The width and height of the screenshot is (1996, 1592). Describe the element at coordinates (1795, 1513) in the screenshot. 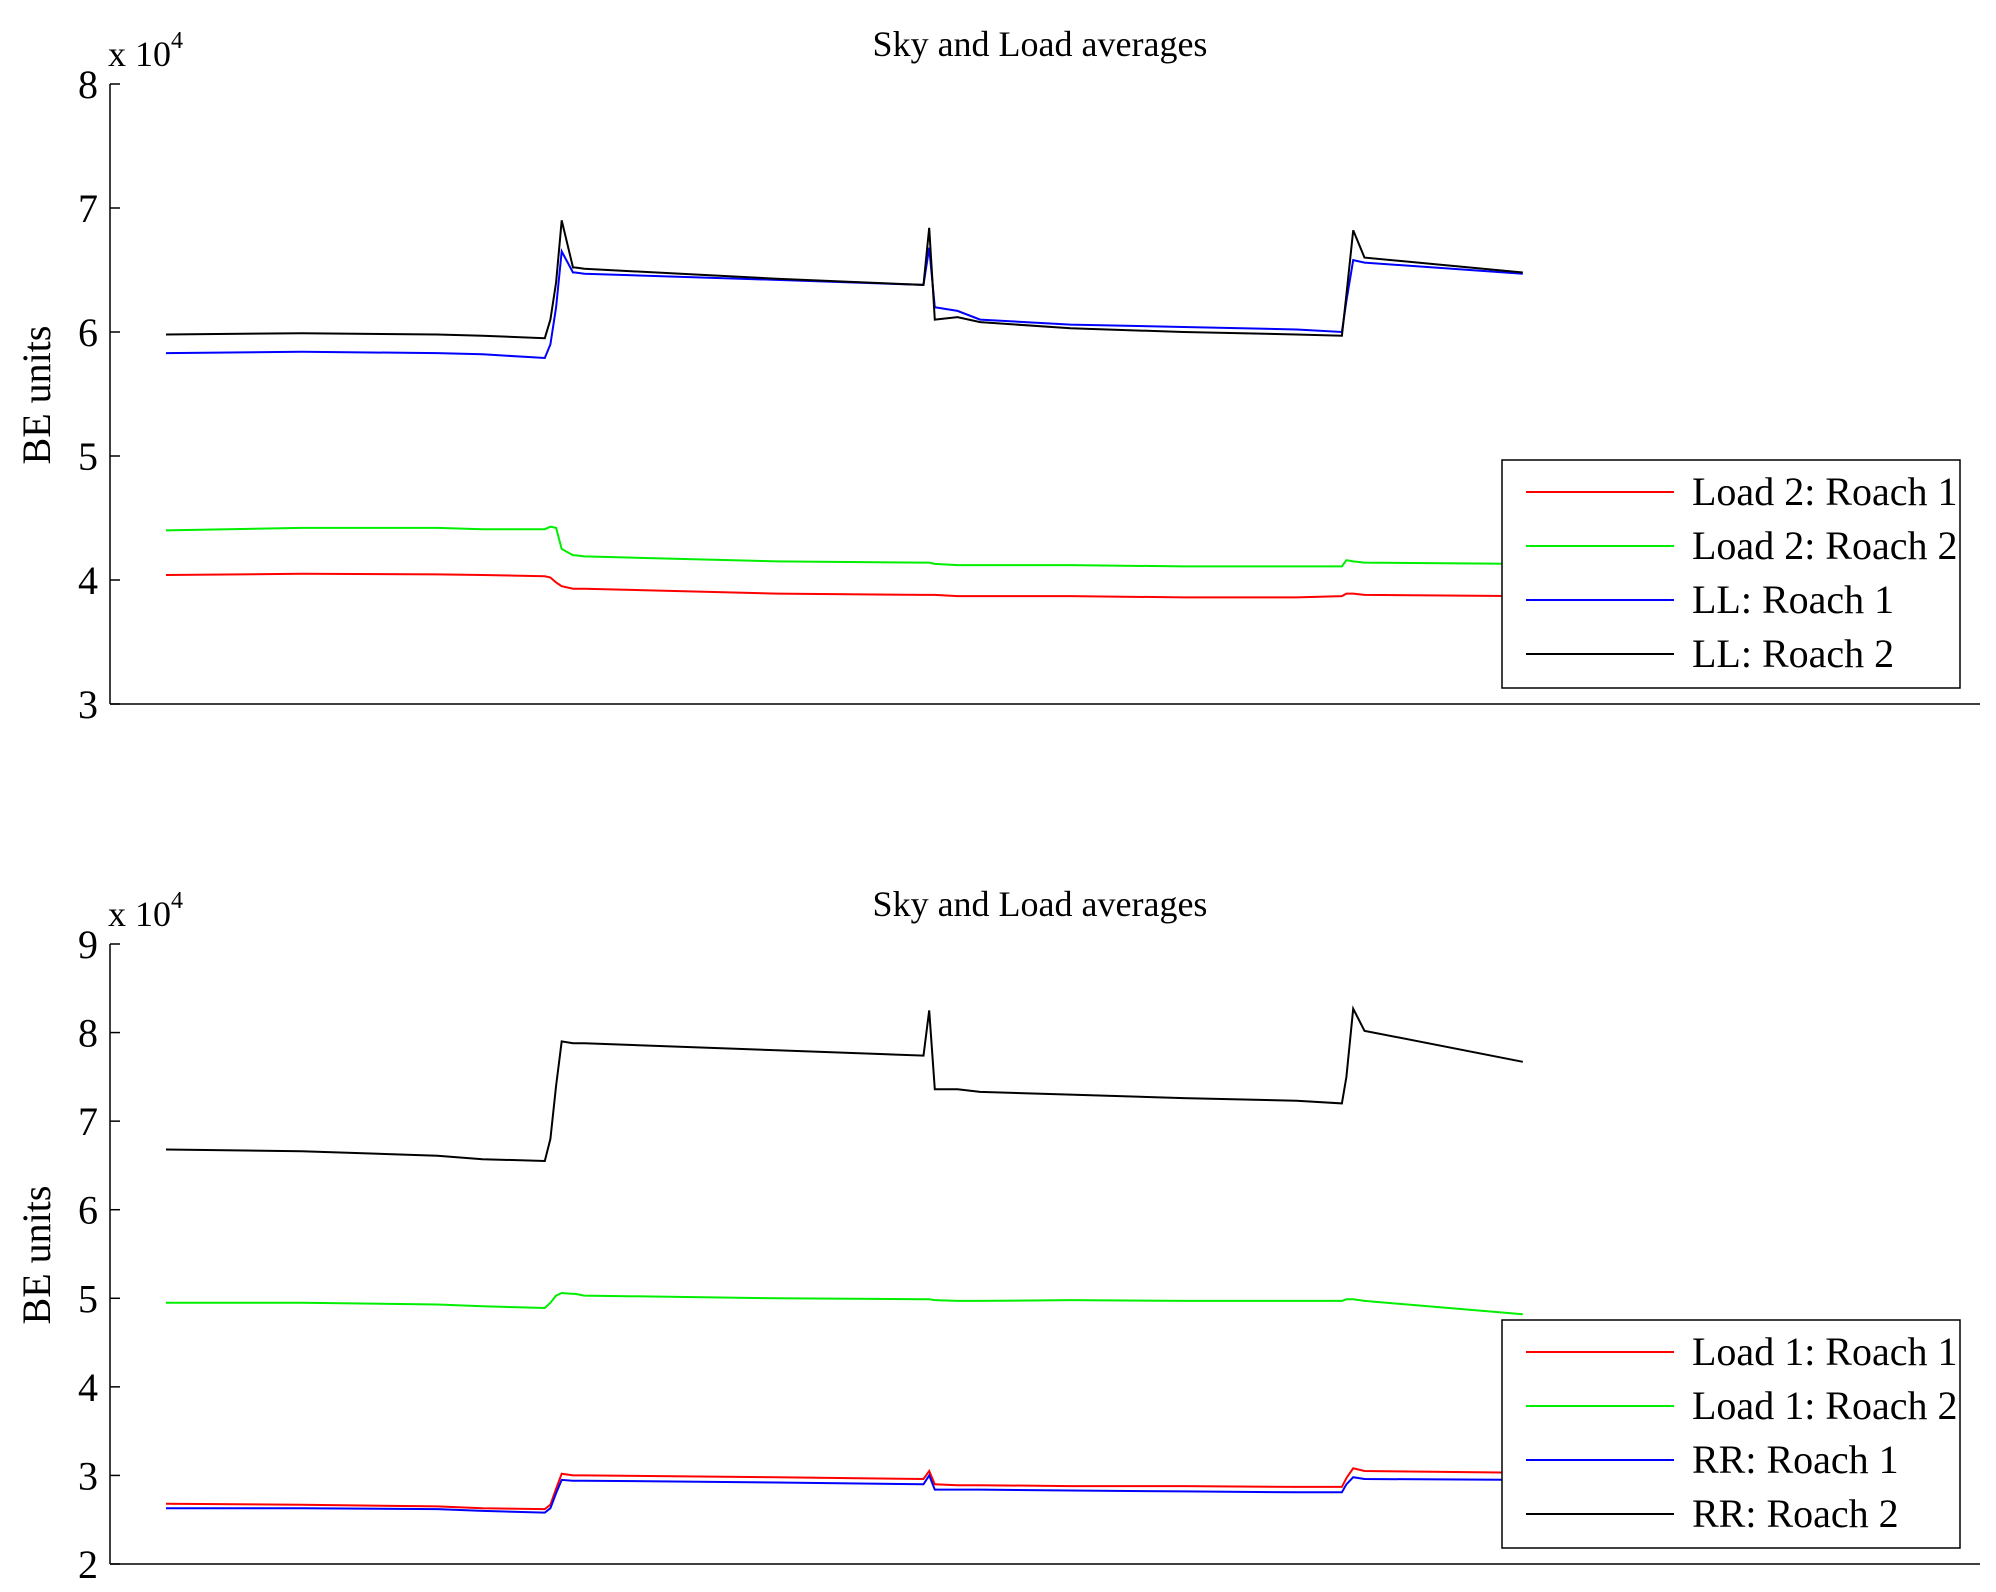

I see `legend-label: RR: Roach 2` at that location.